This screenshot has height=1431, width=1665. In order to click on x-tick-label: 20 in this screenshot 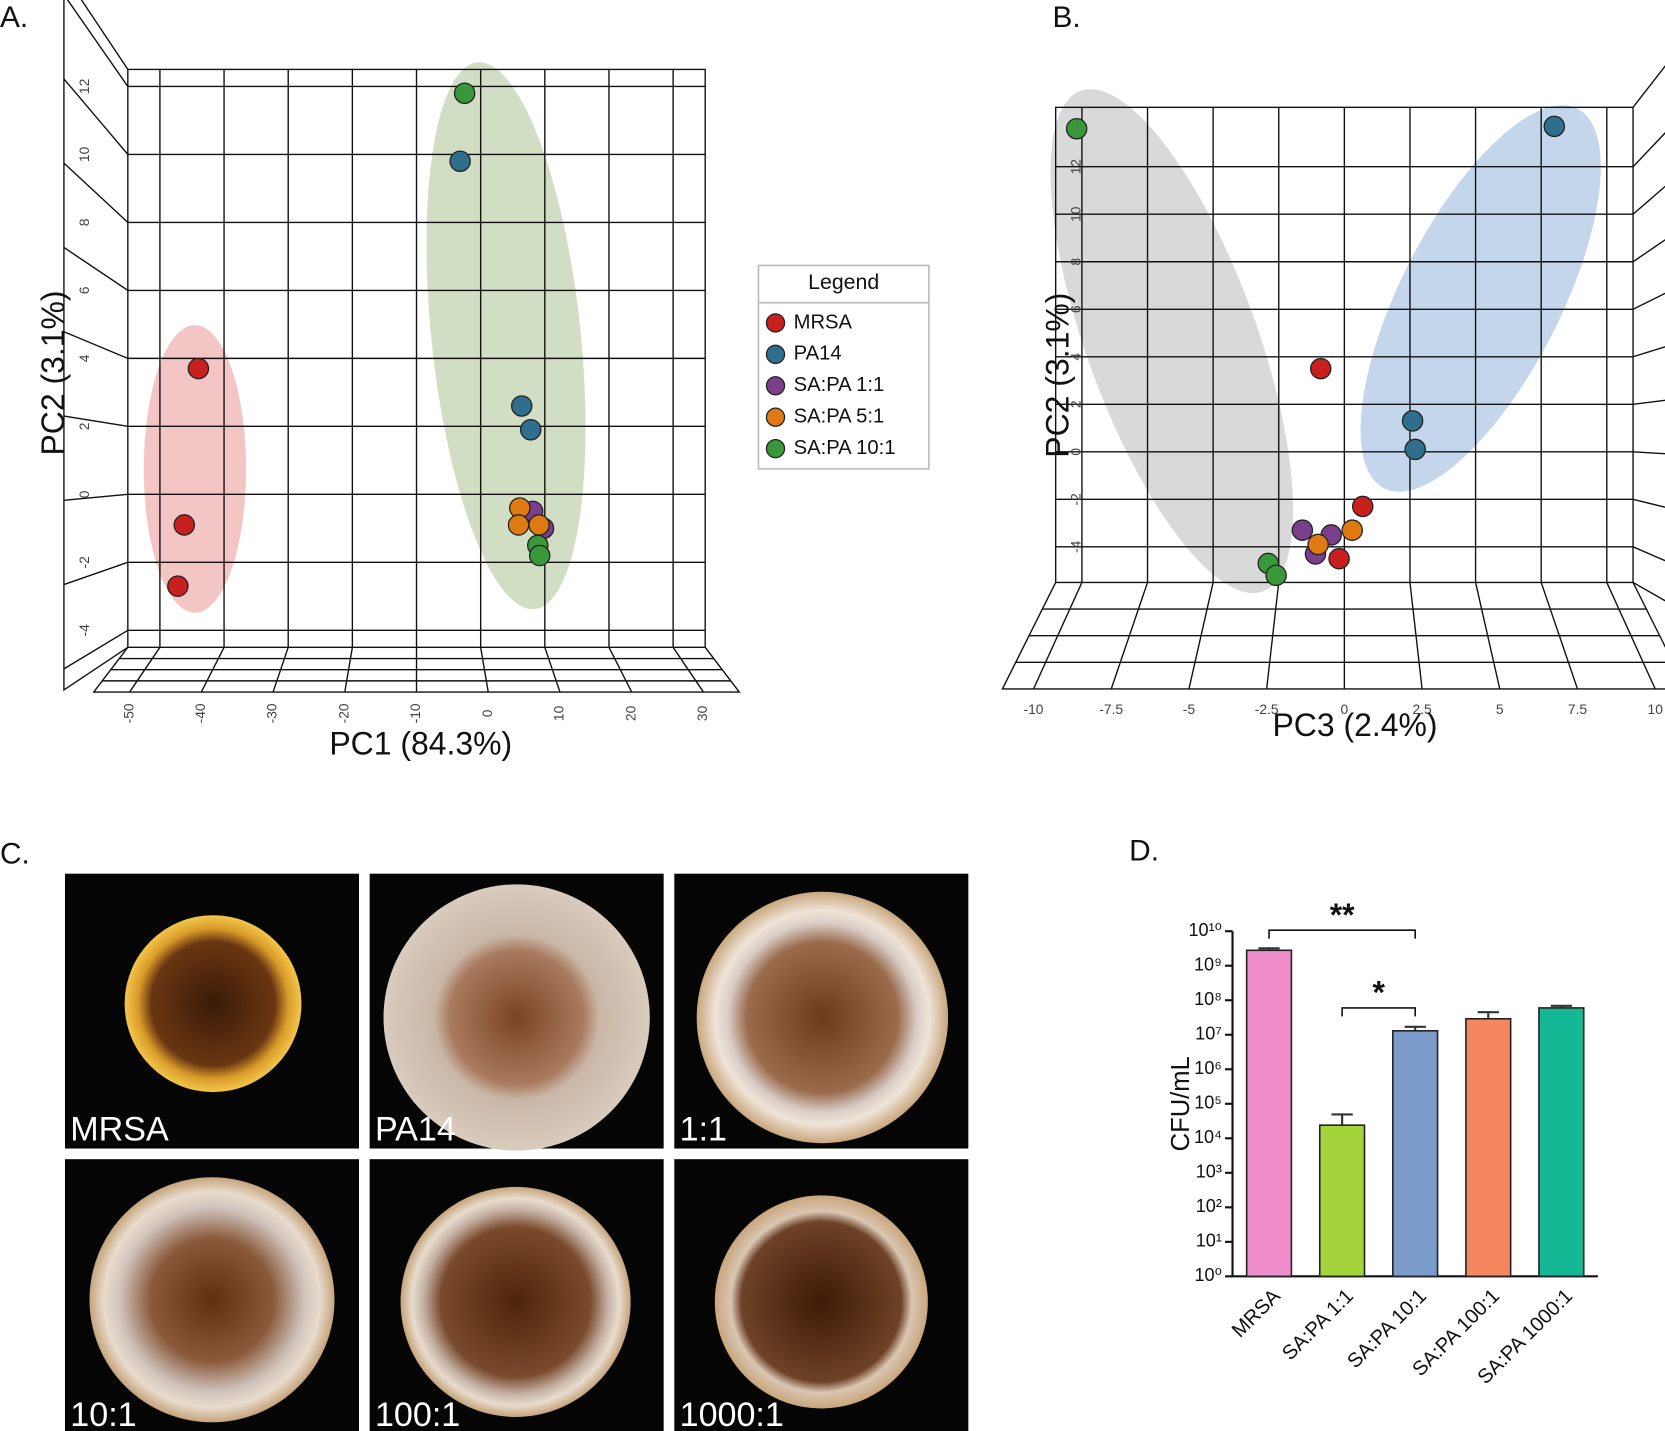, I will do `click(630, 713)`.